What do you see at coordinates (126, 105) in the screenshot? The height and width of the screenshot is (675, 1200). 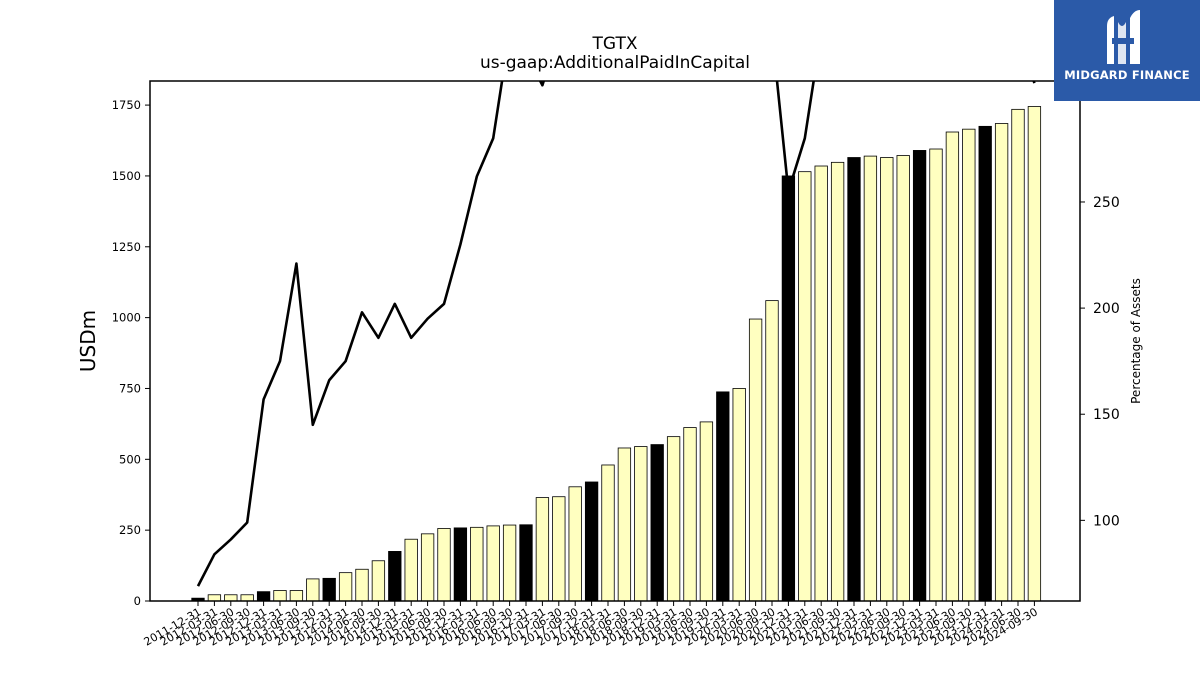 I see `y-tick-label: 1750` at bounding box center [126, 105].